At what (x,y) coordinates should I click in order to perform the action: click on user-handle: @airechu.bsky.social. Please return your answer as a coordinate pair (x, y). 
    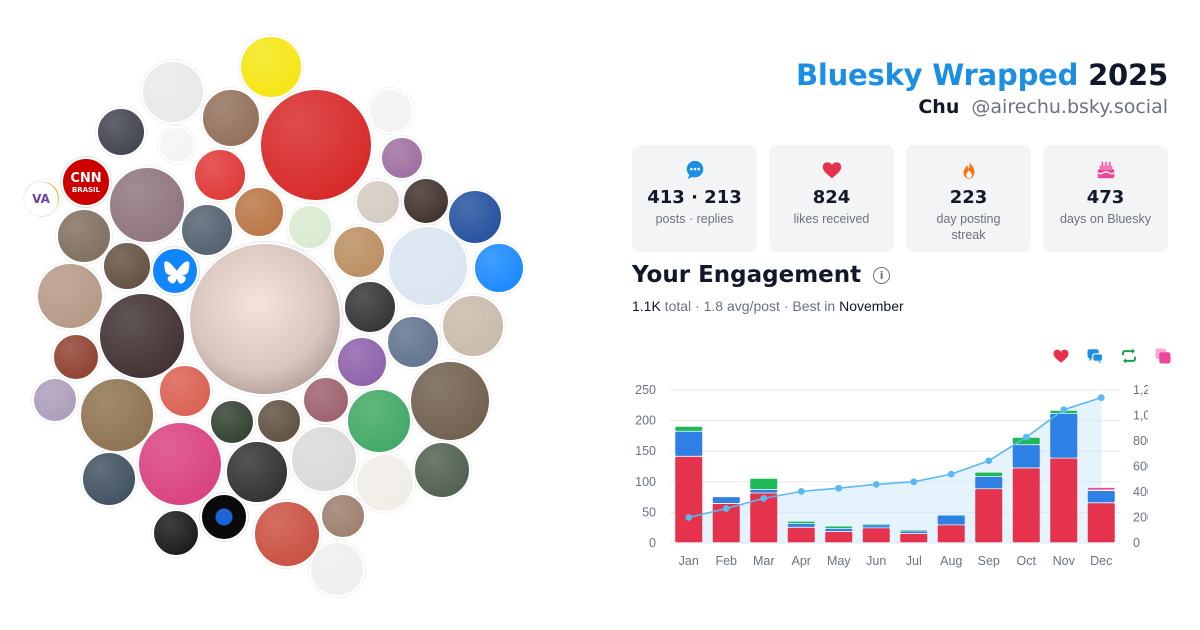
    Looking at the image, I should click on (1069, 107).